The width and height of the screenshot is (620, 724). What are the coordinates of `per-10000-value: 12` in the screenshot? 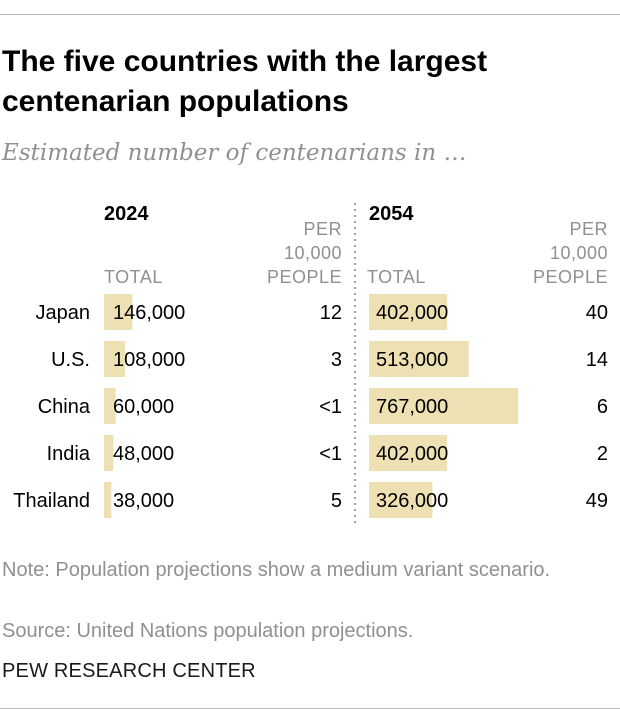 It's located at (331, 313).